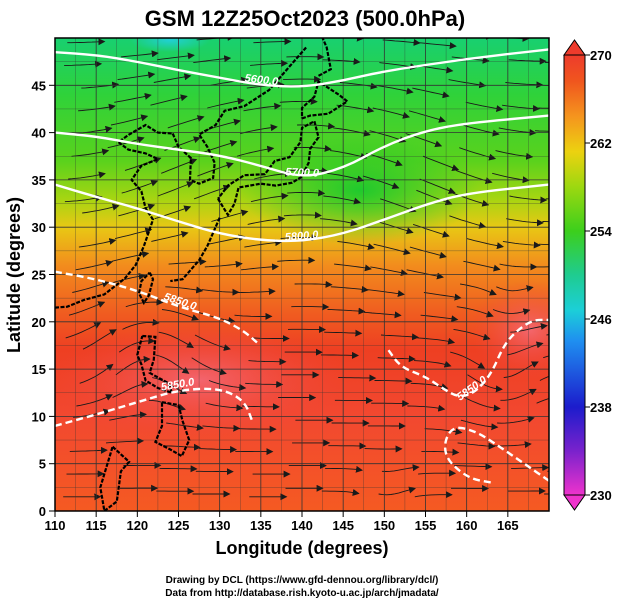 This screenshot has width=619, height=605. What do you see at coordinates (178, 385) in the screenshot?
I see `contour-label: 5850.0` at bounding box center [178, 385].